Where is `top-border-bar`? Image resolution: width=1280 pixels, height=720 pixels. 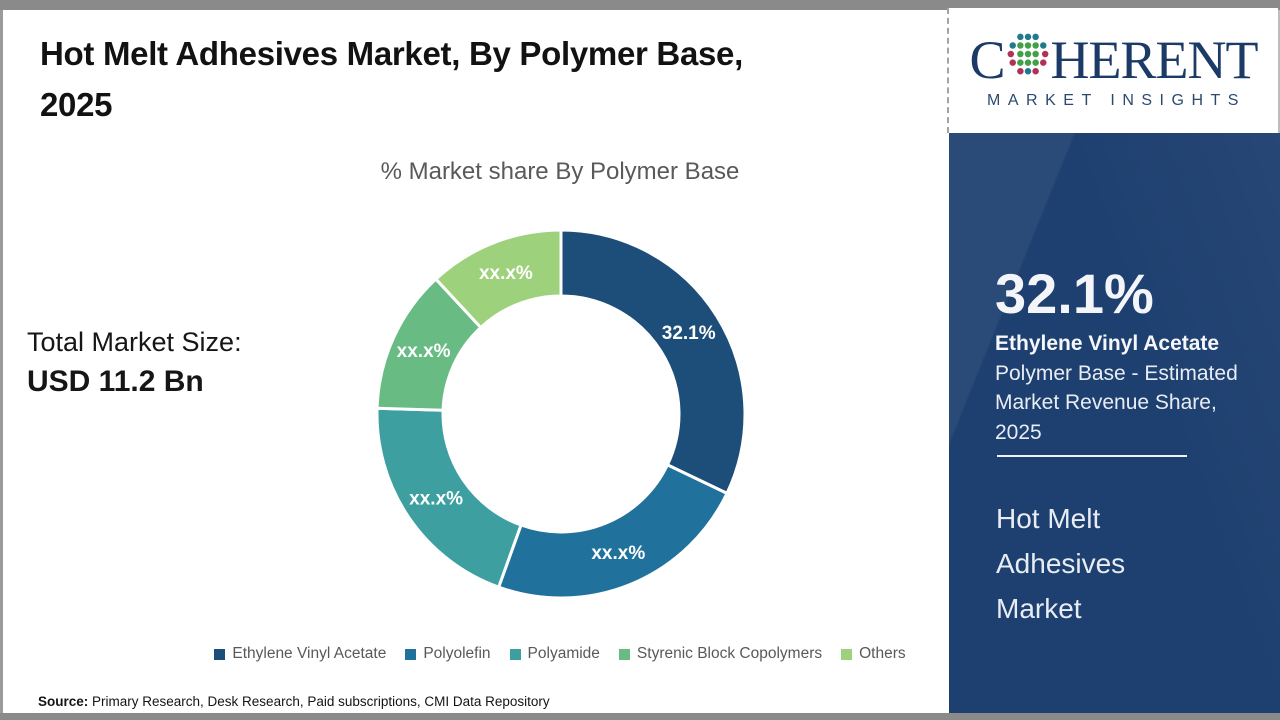
top-border-bar is located at coordinates (640, 5).